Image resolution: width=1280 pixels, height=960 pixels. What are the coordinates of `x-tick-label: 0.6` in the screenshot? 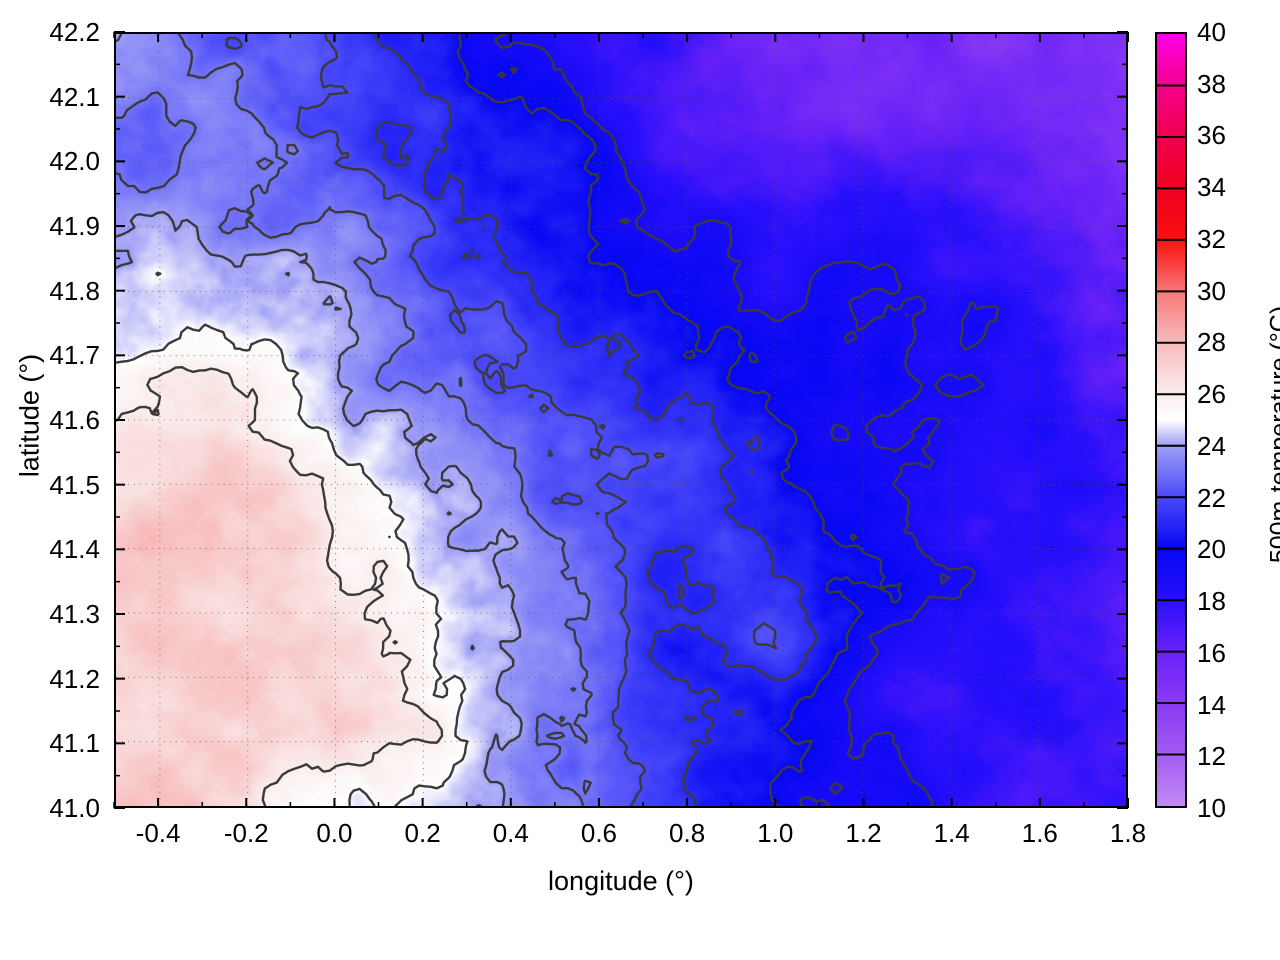 It's located at (599, 833).